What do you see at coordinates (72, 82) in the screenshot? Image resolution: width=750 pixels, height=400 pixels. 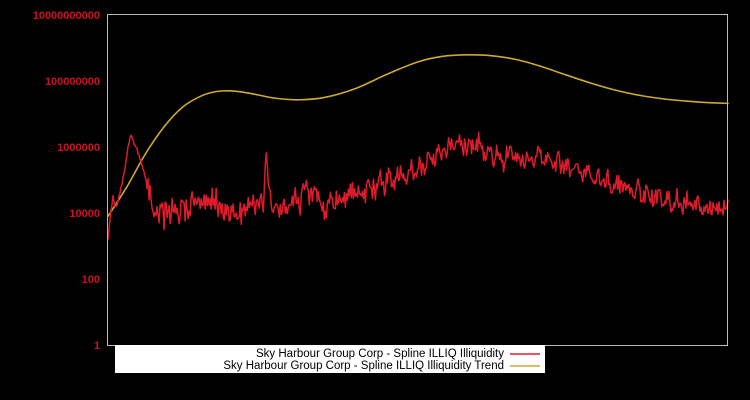 I see `y-tick-label: 100000000` at bounding box center [72, 82].